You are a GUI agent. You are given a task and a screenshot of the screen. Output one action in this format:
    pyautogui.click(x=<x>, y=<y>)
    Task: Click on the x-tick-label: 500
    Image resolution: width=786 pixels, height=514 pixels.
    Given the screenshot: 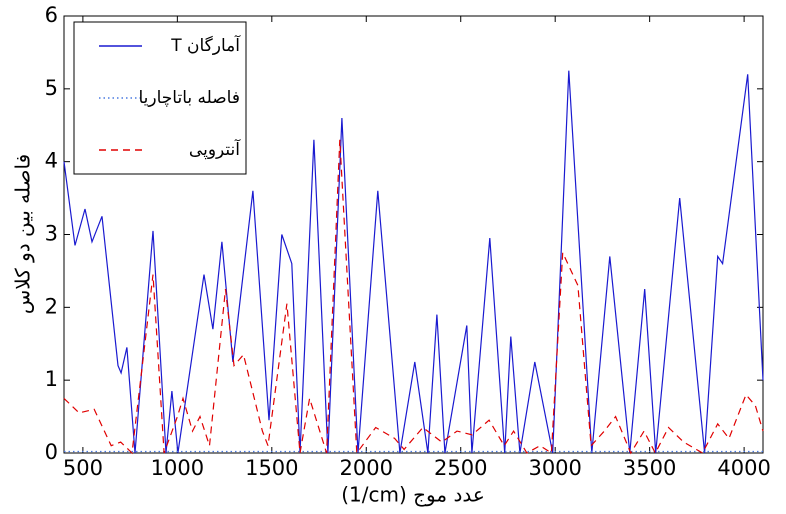 What is the action you would take?
    pyautogui.click(x=83, y=468)
    